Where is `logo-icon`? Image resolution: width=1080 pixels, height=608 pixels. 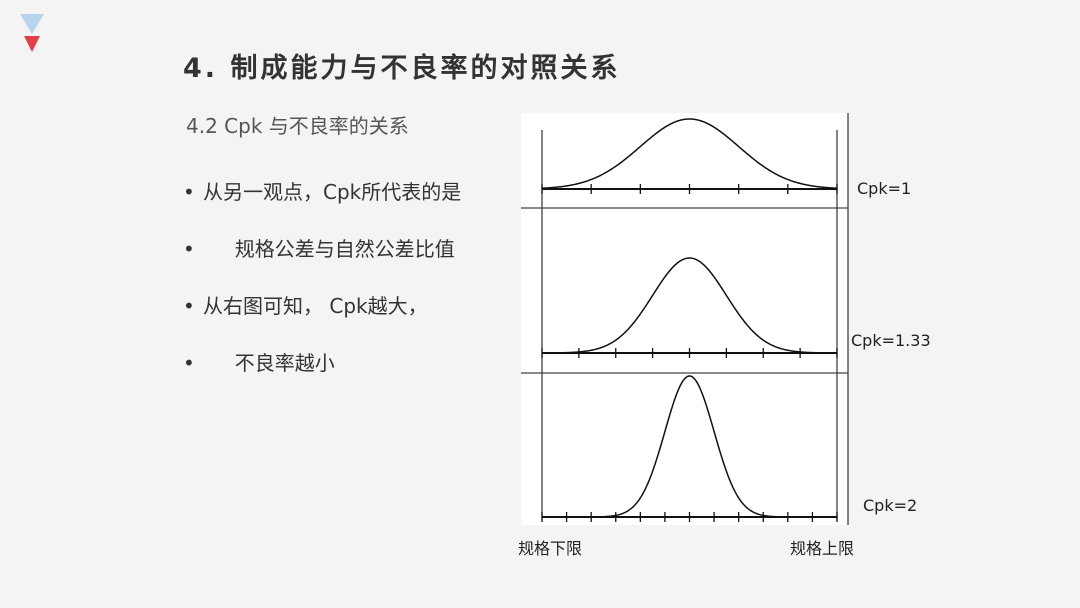 logo-icon is located at coordinates (32, 33).